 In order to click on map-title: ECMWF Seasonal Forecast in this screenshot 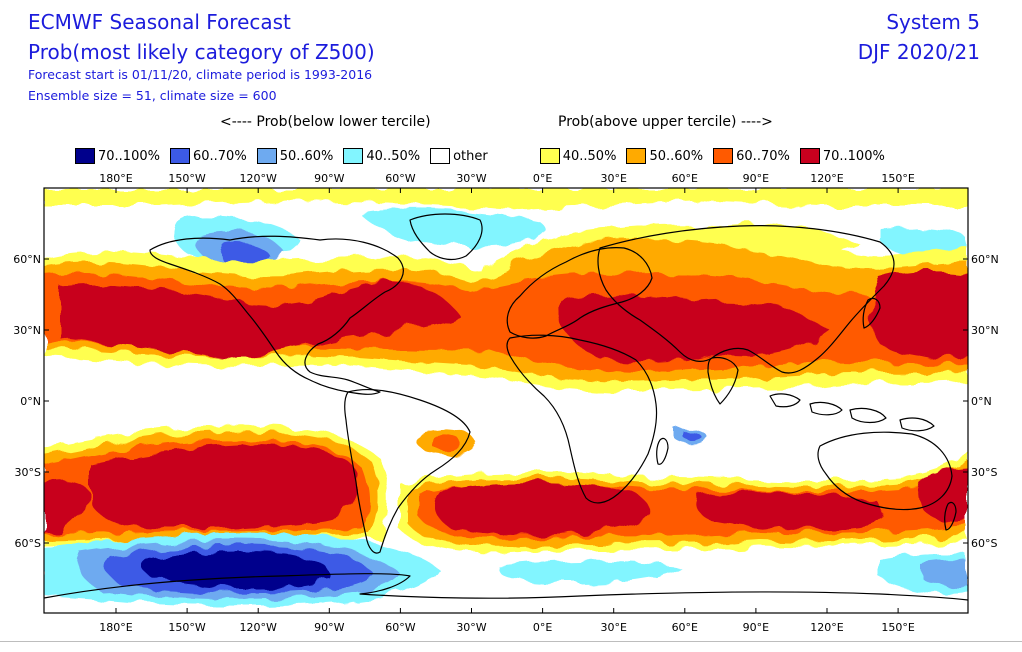, I will do `click(159, 22)`.